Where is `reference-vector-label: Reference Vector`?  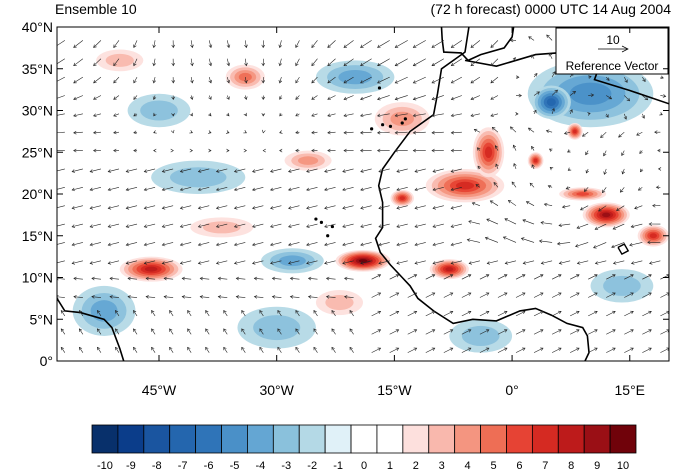 reference-vector-label: Reference Vector is located at coordinates (612, 66).